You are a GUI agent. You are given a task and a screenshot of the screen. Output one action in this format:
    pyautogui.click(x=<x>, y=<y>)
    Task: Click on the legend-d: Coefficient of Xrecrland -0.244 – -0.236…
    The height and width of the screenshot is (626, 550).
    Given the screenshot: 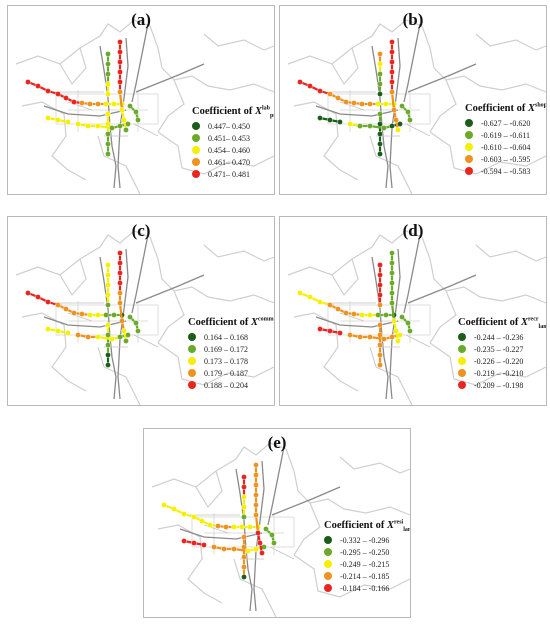 What is the action you would take?
    pyautogui.click(x=502, y=354)
    